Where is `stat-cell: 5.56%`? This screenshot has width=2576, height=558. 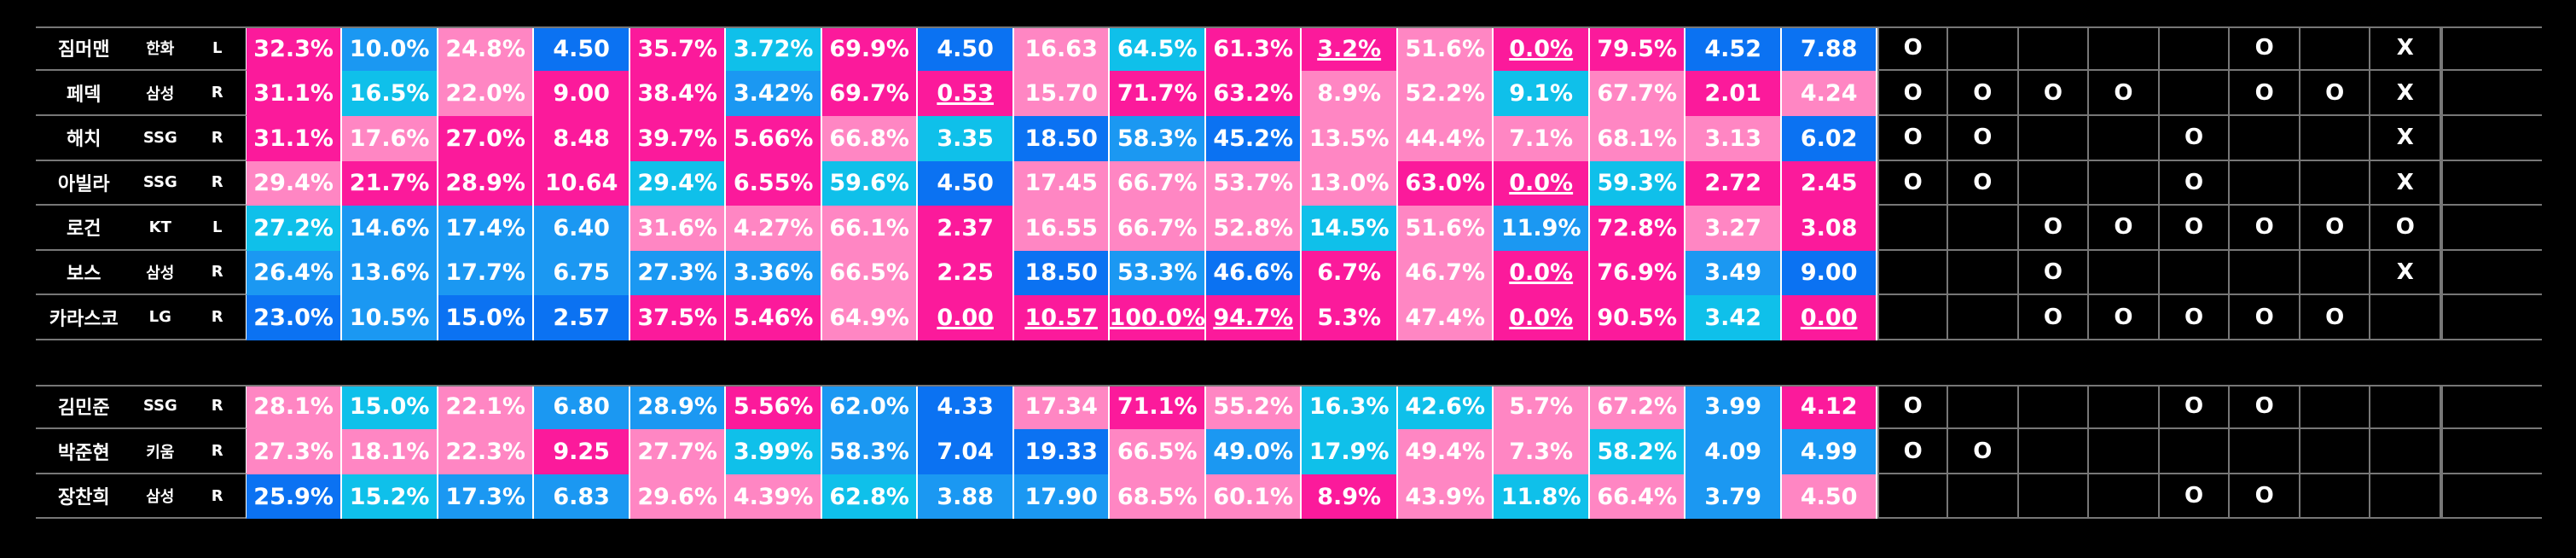 stat-cell: 5.56% is located at coordinates (774, 407).